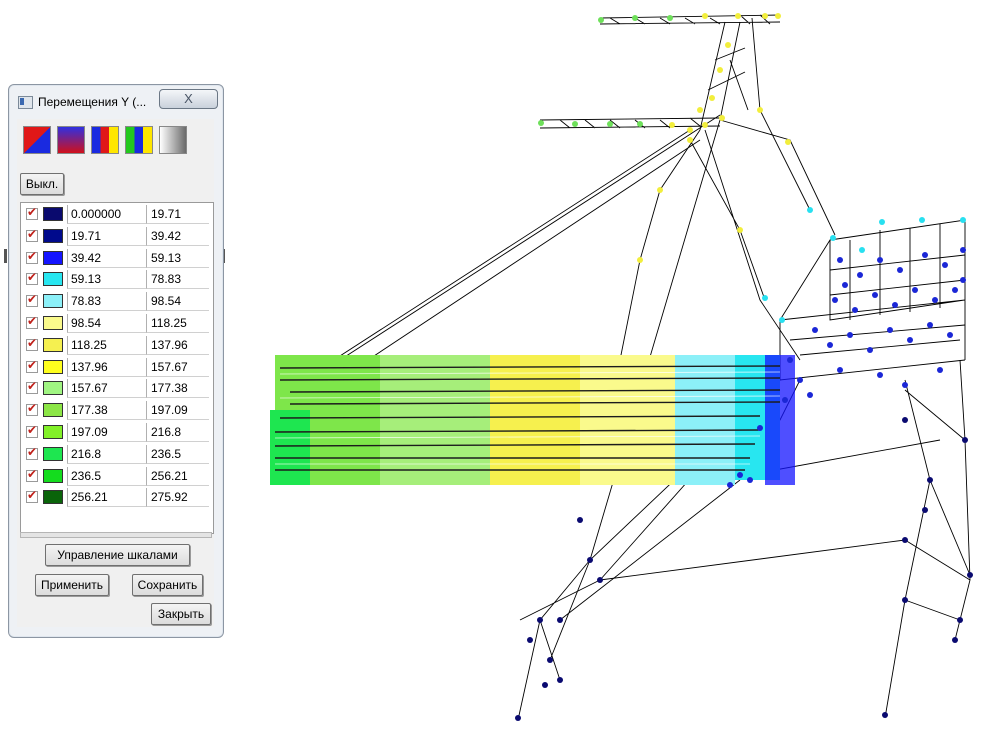 This screenshot has width=985, height=731. What do you see at coordinates (106, 323) in the screenshot?
I see `scale-row-from-value: 98.54` at bounding box center [106, 323].